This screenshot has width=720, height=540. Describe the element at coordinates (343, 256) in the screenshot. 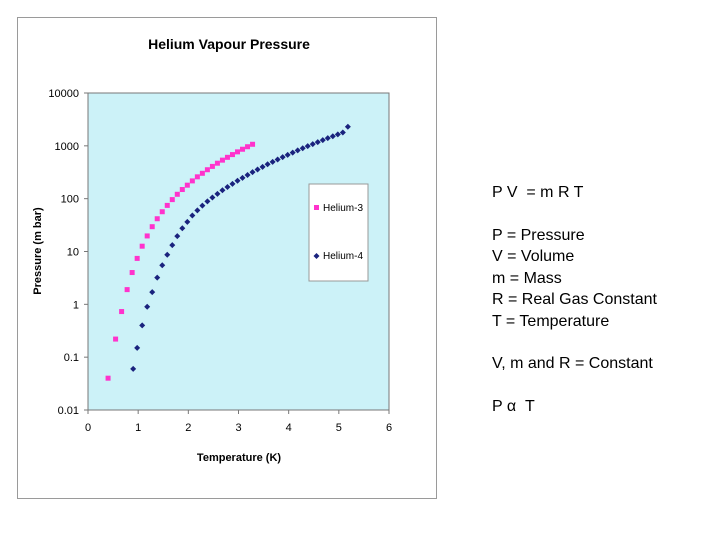

I see `legend-label-helium-4: Helium-4` at that location.